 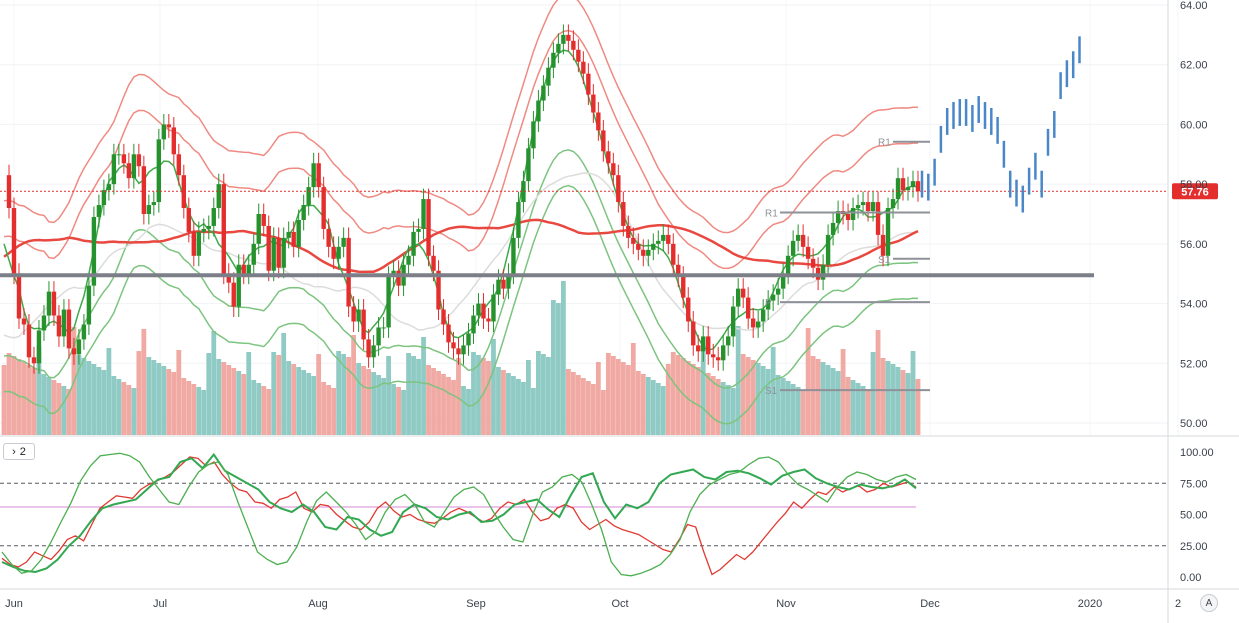 What do you see at coordinates (1194, 6) in the screenshot?
I see `price-tick-label: 64.00` at bounding box center [1194, 6].